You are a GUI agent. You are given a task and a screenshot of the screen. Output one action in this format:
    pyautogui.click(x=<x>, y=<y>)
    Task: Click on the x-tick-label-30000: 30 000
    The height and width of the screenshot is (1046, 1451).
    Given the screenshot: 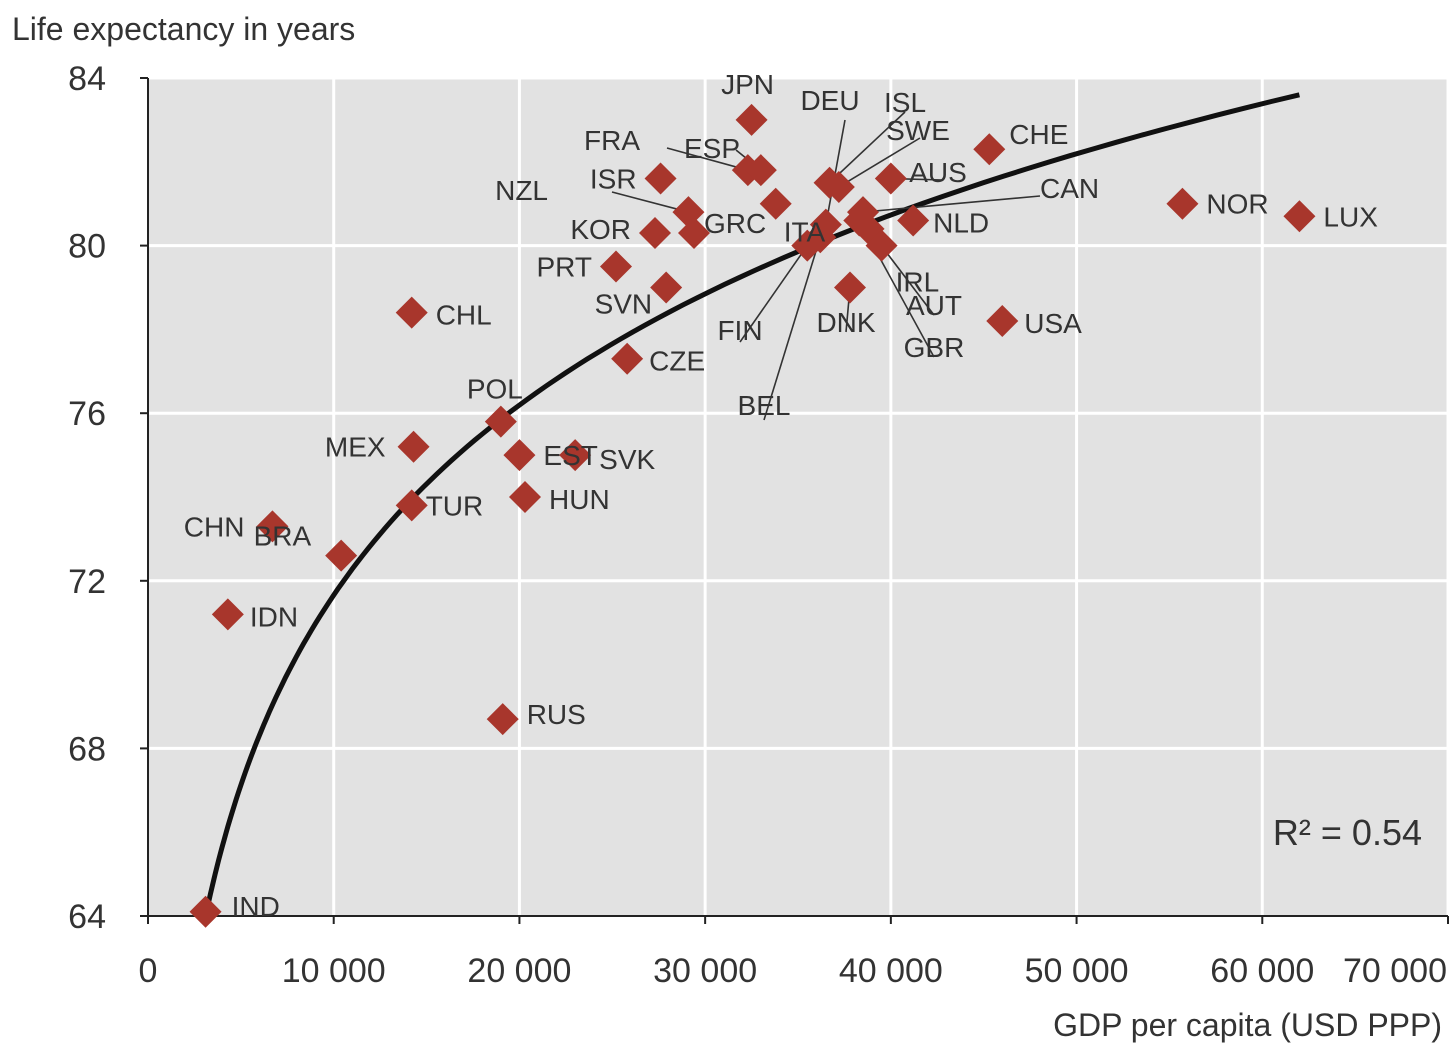 What is the action you would take?
    pyautogui.click(x=705, y=971)
    